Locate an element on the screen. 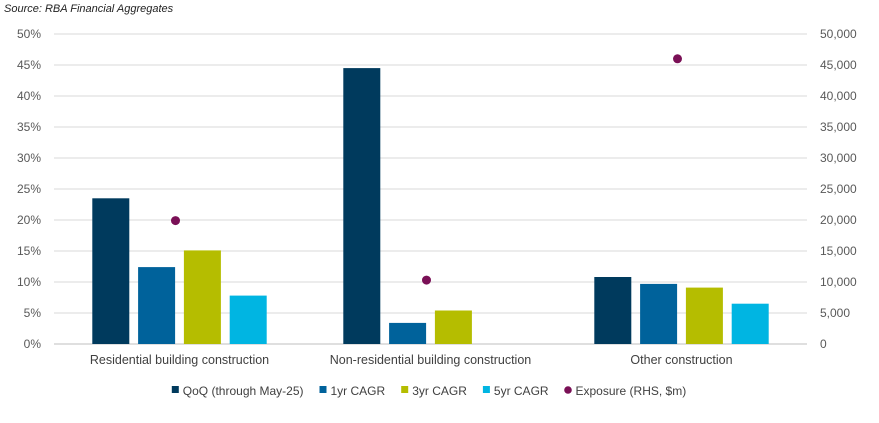  legend-label: 3yr CAGR is located at coordinates (439, 391).